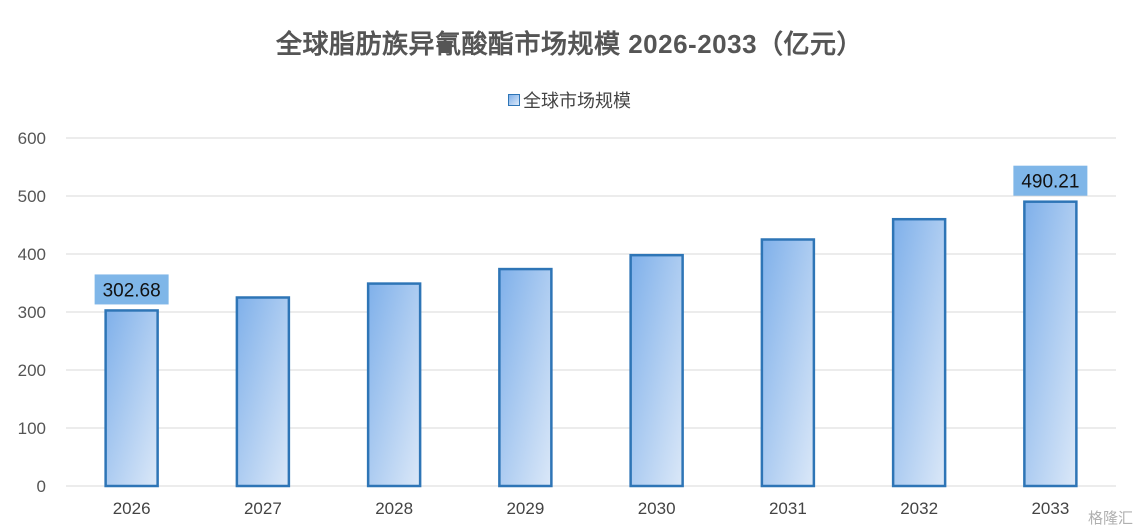 This screenshot has width=1139, height=532. What do you see at coordinates (525, 377) in the screenshot?
I see `bar-2029` at bounding box center [525, 377].